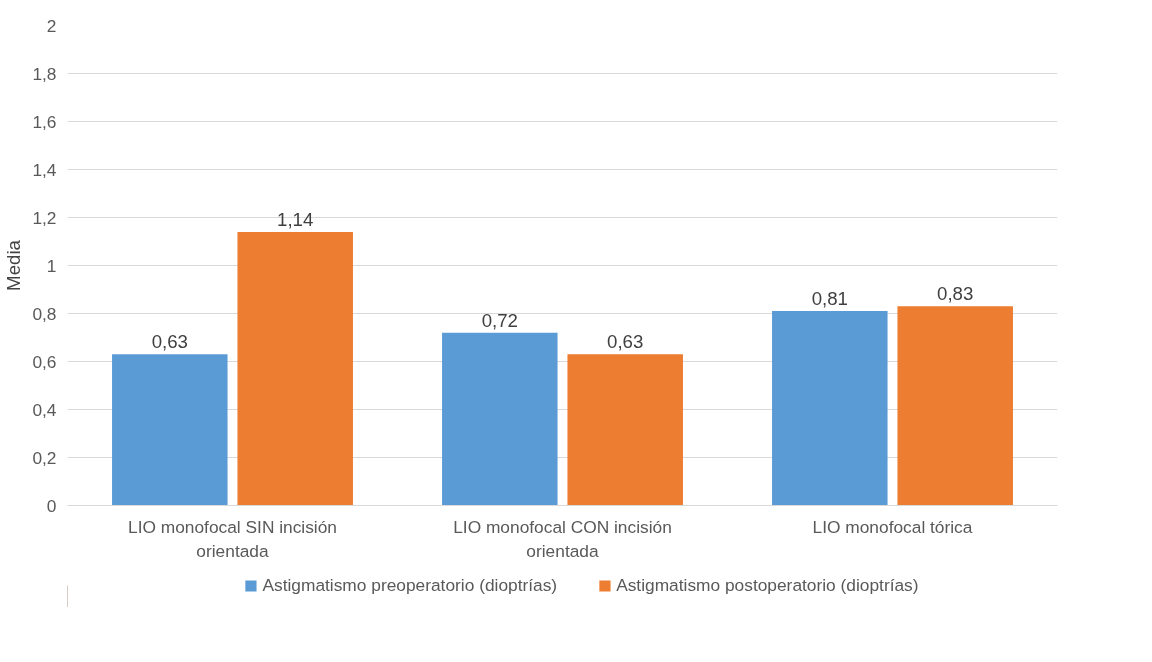 The height and width of the screenshot is (662, 1152). Describe the element at coordinates (51, 265) in the screenshot. I see `y-tick-label: 1` at that location.